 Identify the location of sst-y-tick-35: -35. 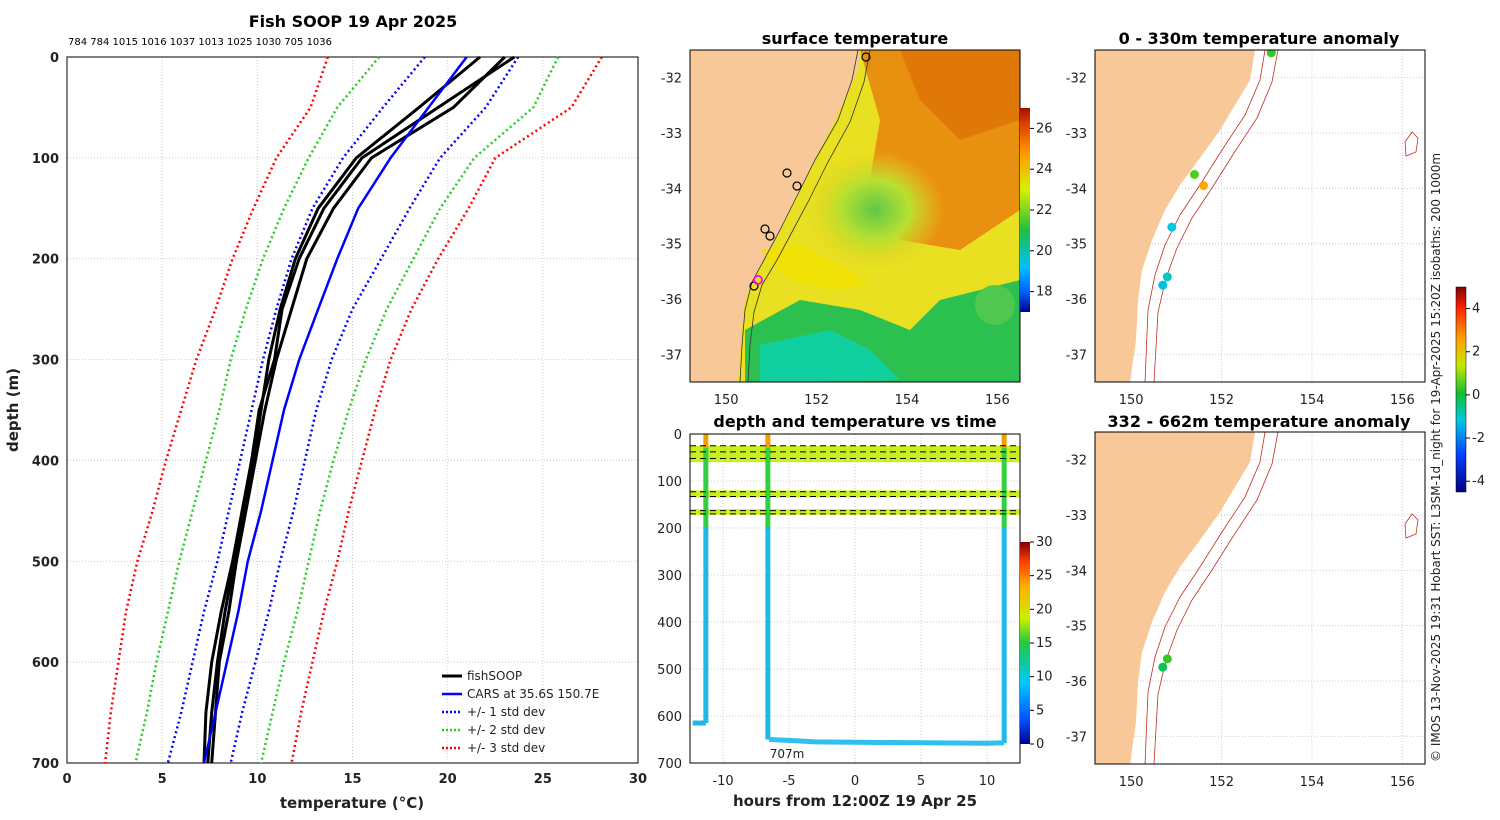
(671, 245).